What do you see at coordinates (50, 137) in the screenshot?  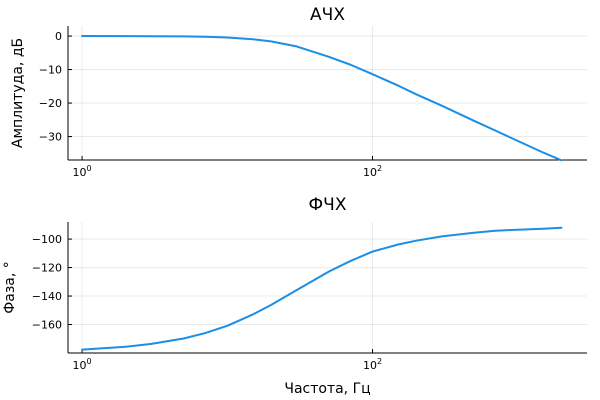 I see `magnitude-y-tick-label: −30` at bounding box center [50, 137].